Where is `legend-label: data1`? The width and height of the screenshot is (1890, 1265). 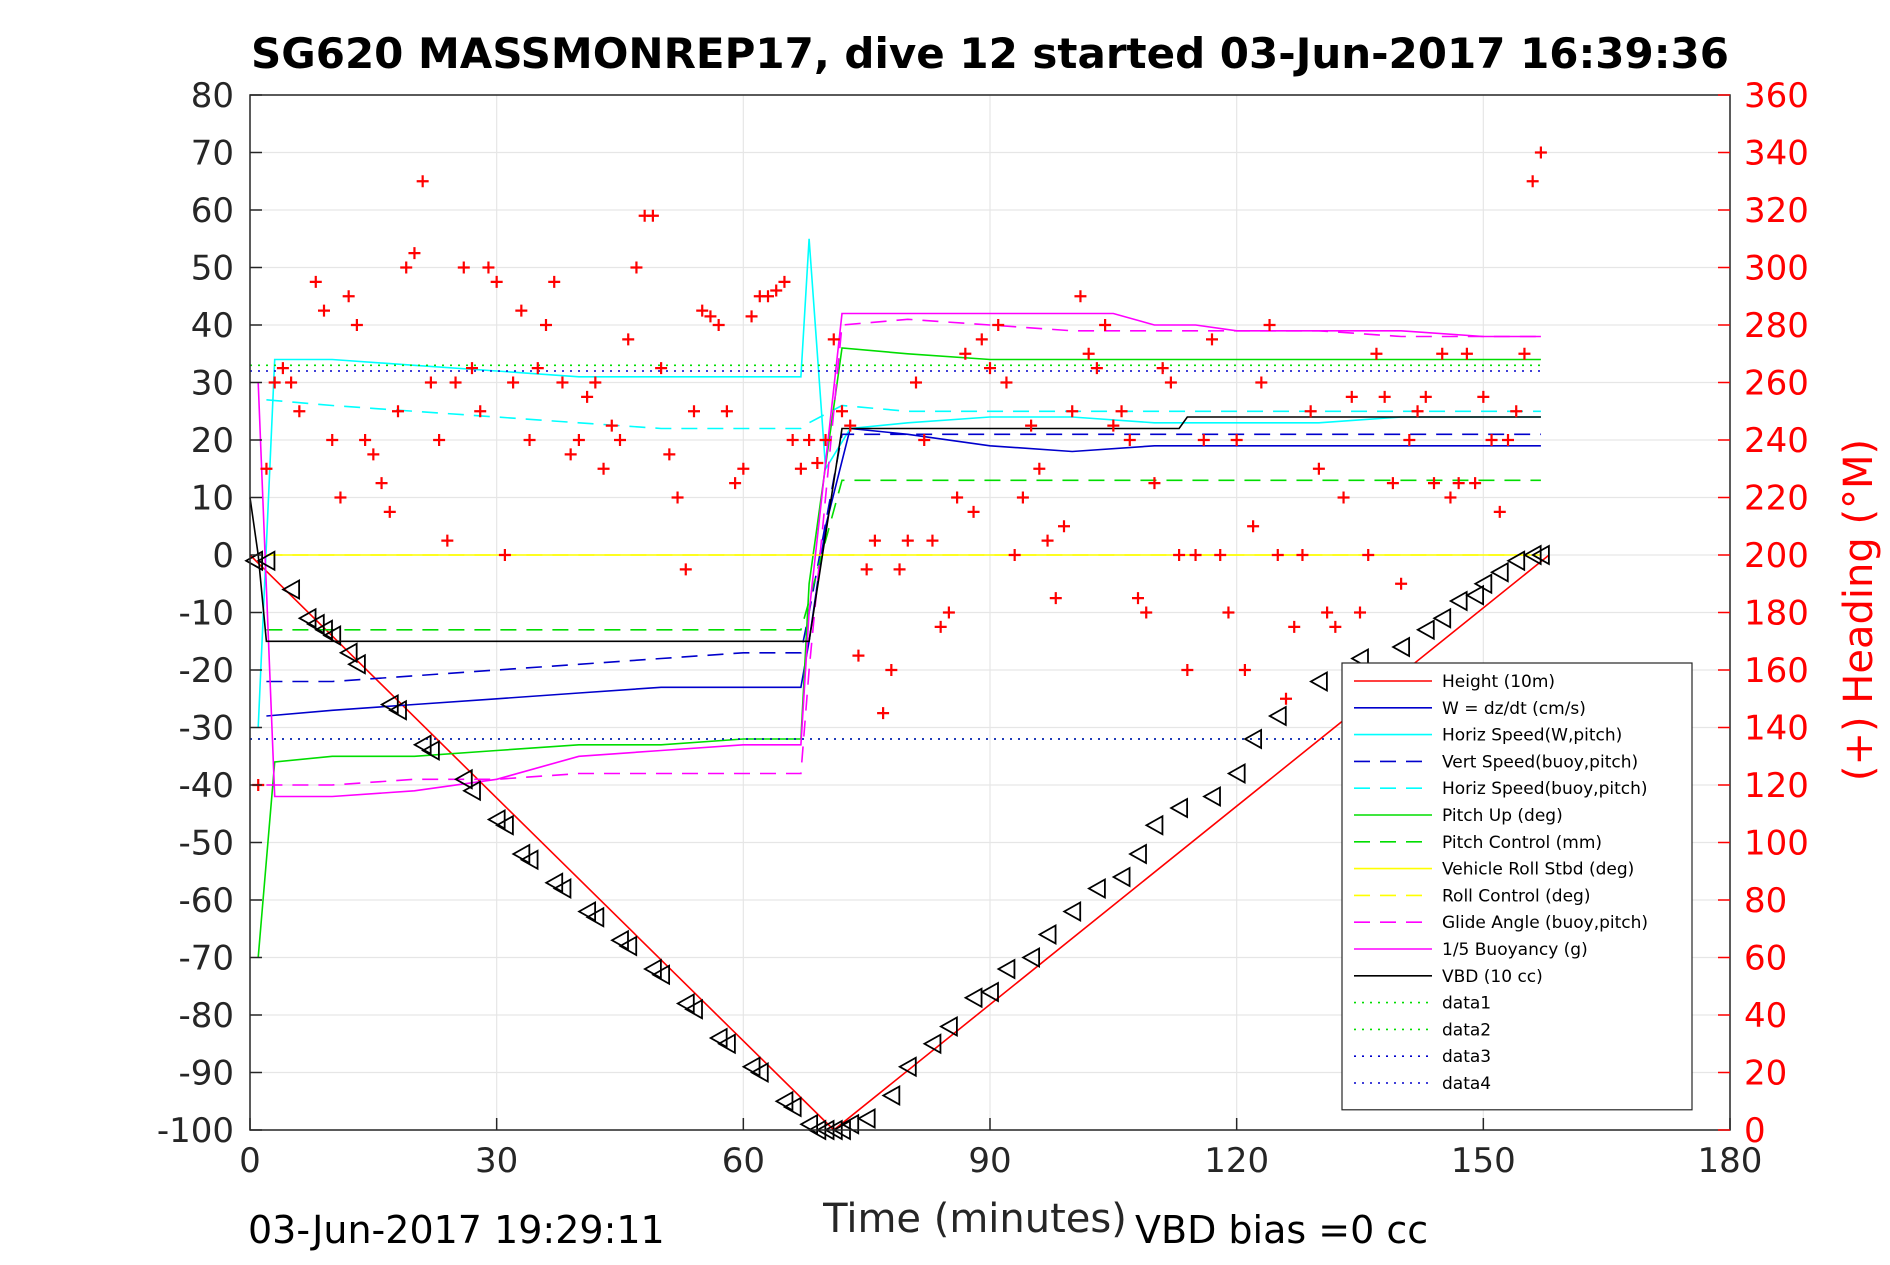
legend-label: data1 is located at coordinates (1466, 1004).